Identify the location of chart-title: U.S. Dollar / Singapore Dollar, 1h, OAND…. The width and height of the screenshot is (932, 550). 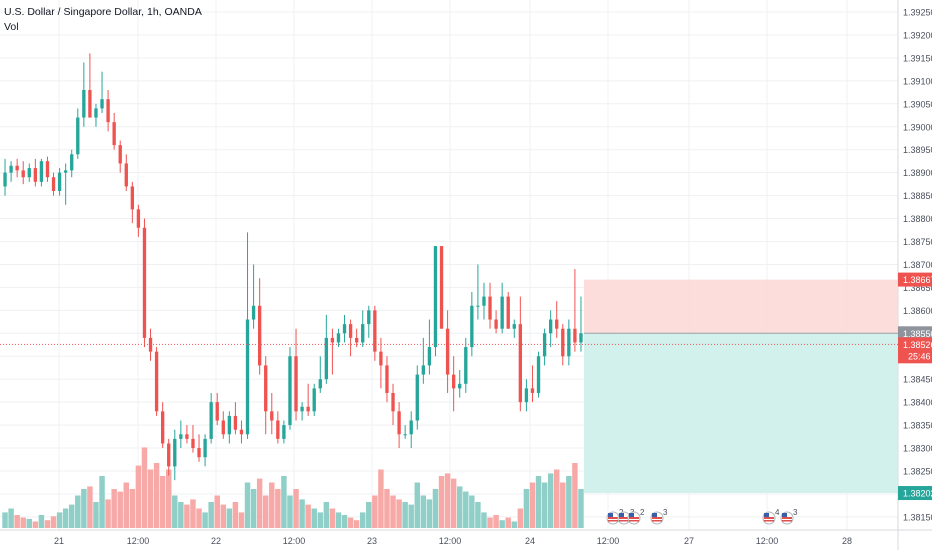
(103, 12).